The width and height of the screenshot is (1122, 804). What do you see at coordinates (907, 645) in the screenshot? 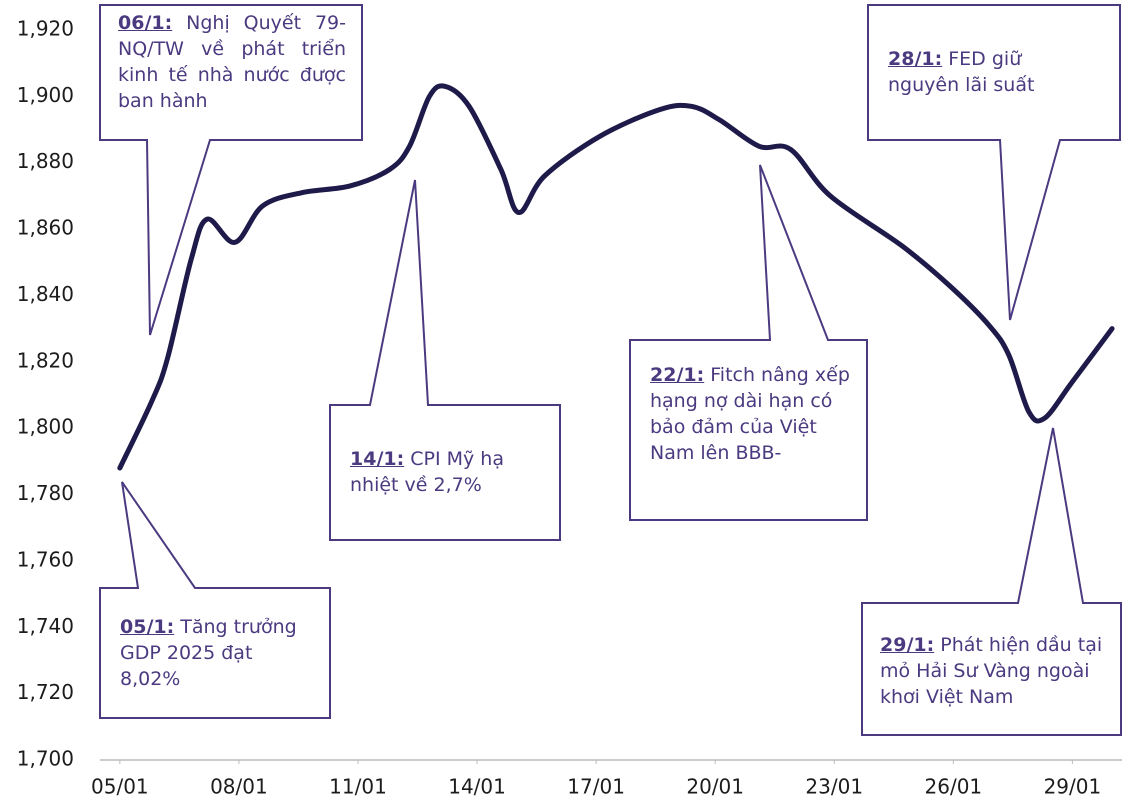
I see `annotation-date: 29/1:` at bounding box center [907, 645].